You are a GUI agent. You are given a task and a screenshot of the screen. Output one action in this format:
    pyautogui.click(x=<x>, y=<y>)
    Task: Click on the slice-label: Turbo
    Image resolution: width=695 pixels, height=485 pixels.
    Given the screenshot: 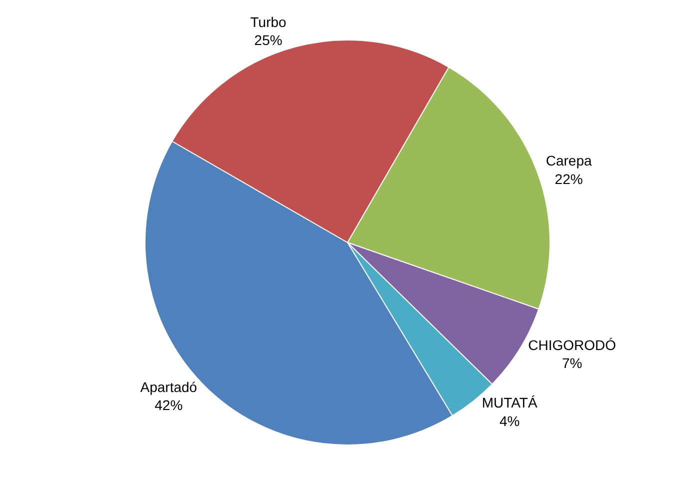 What is the action you would take?
    pyautogui.click(x=268, y=22)
    